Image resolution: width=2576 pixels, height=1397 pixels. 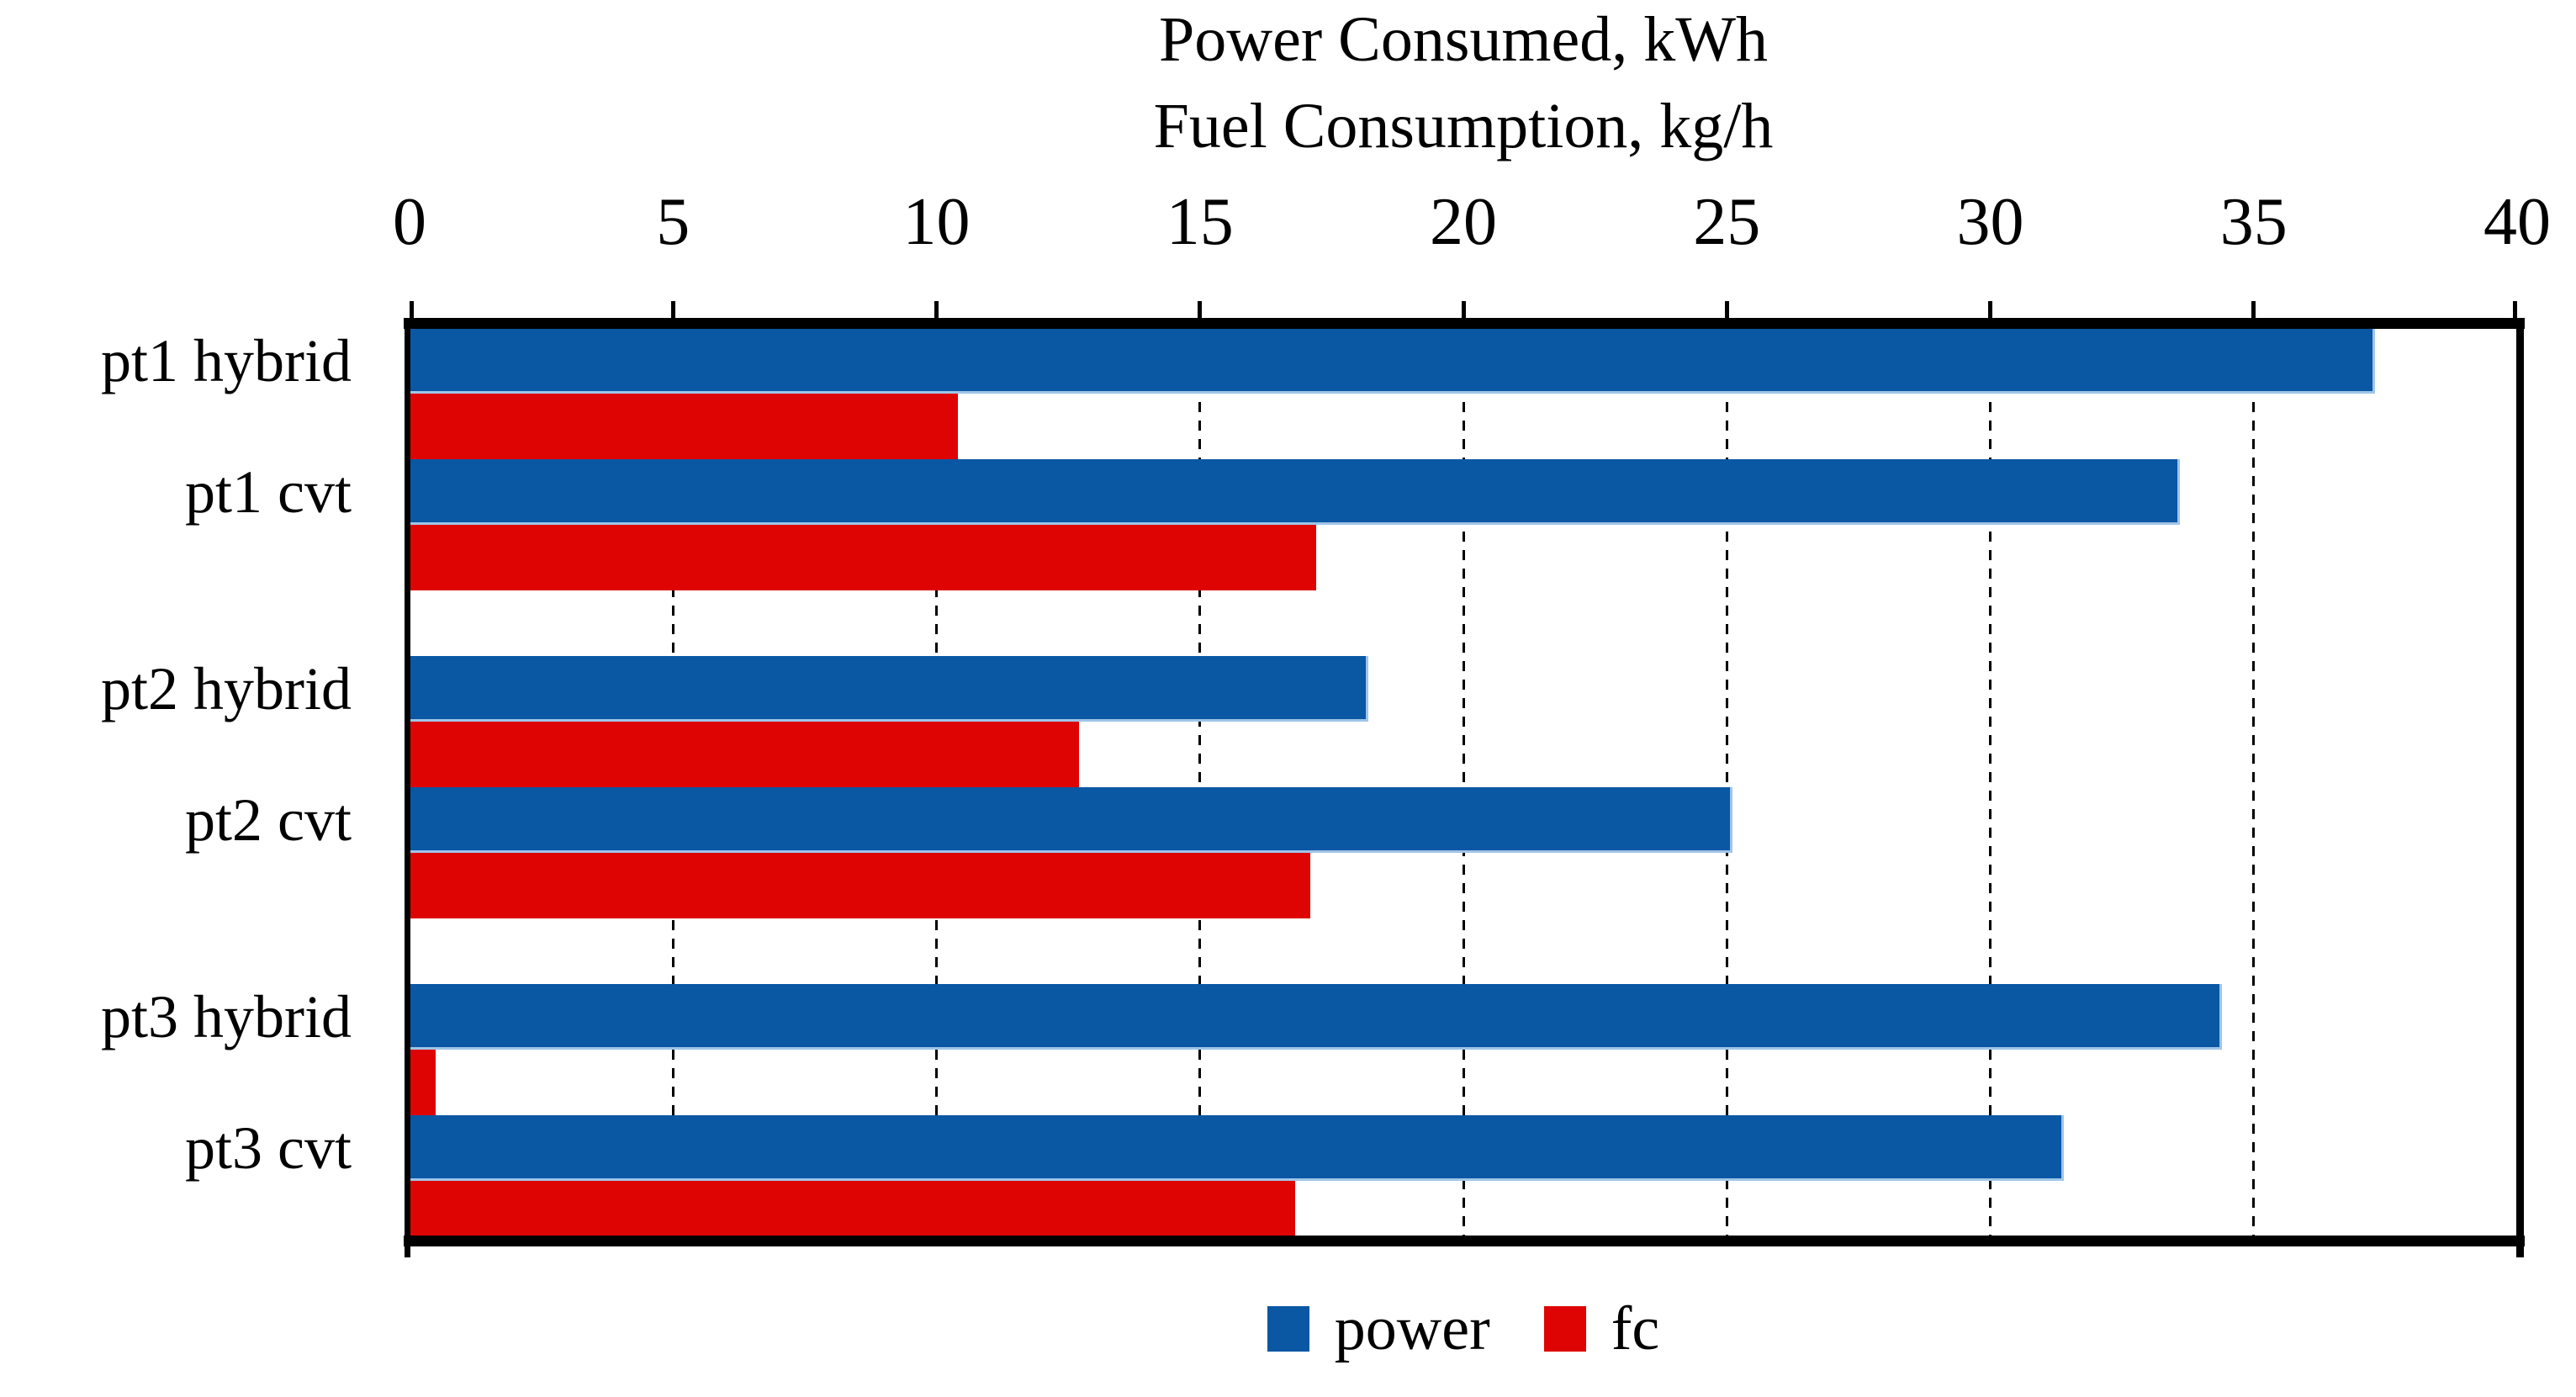 I want to click on bar-fc-pt2-cvt, so click(x=860, y=886).